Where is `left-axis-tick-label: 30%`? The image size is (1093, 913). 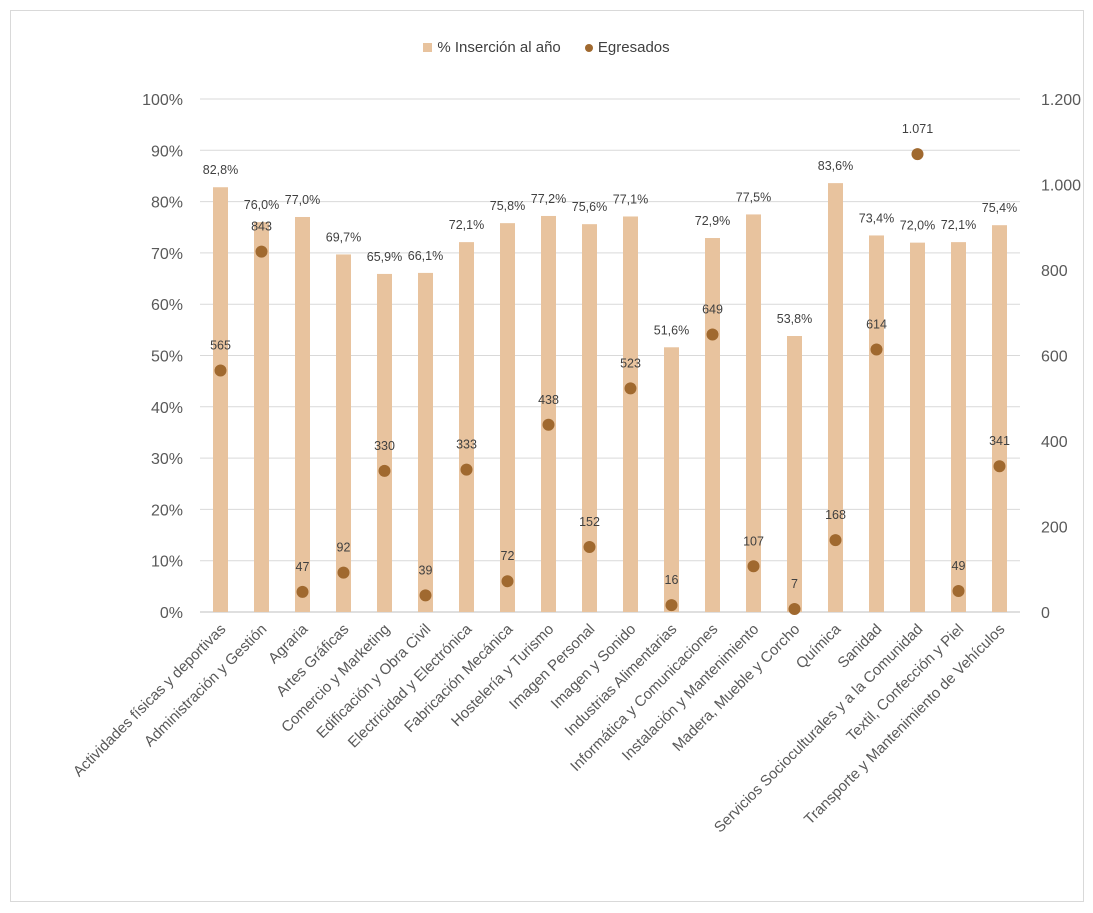 left-axis-tick-label: 30% is located at coordinates (167, 459).